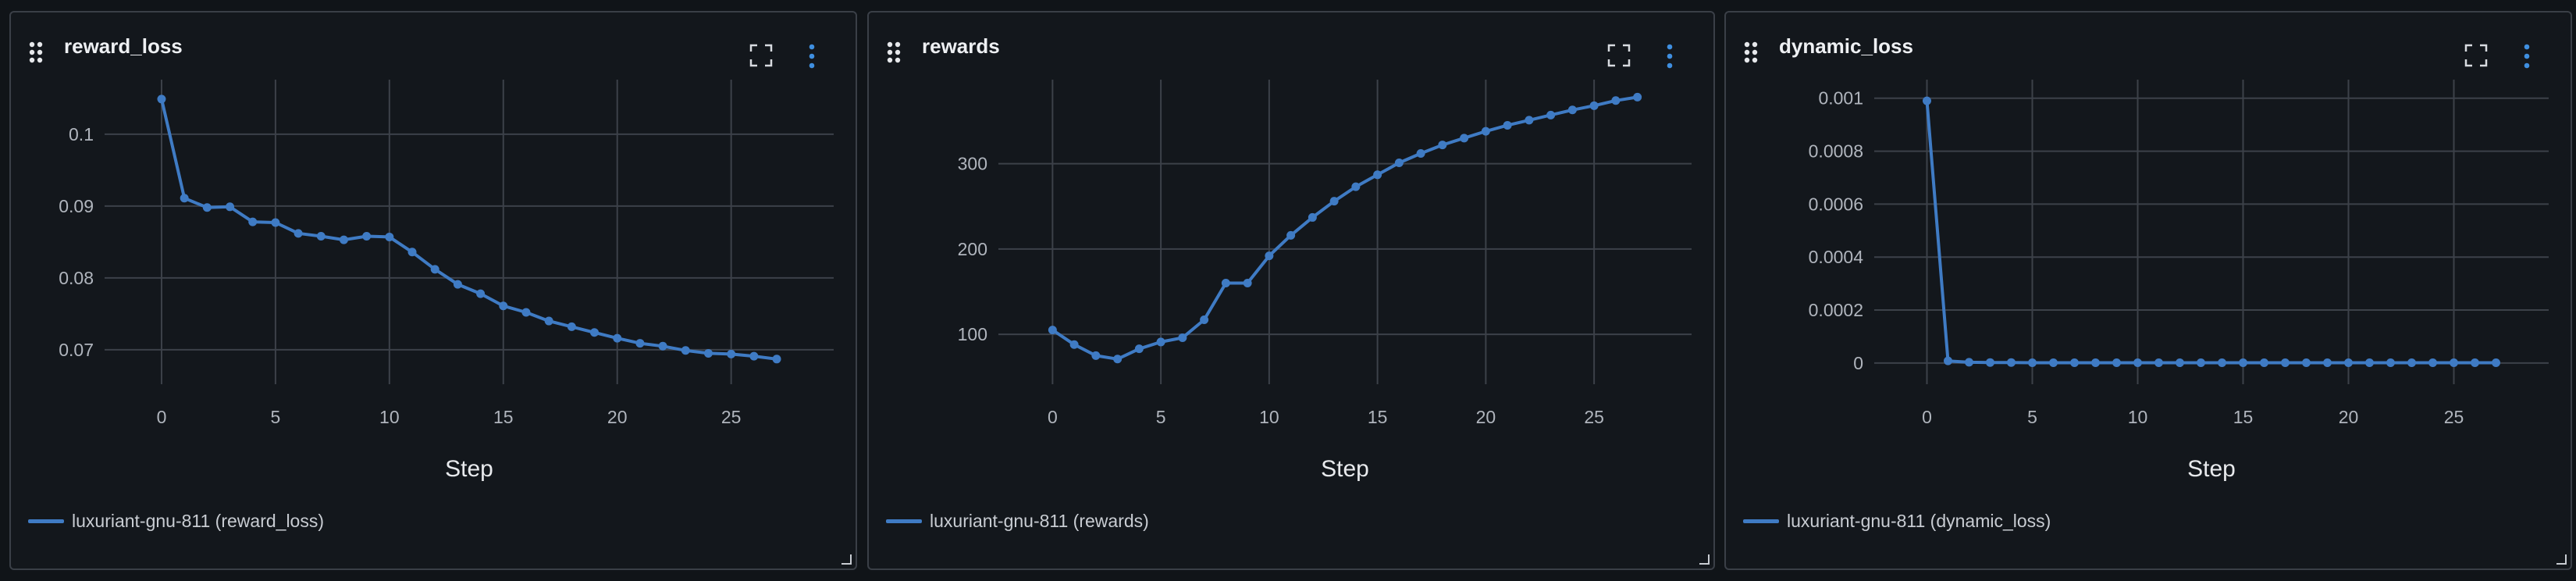 This screenshot has width=2576, height=581. What do you see at coordinates (1039, 520) in the screenshot?
I see `legend-label: luxuriant-gnu-811 (rewards)` at bounding box center [1039, 520].